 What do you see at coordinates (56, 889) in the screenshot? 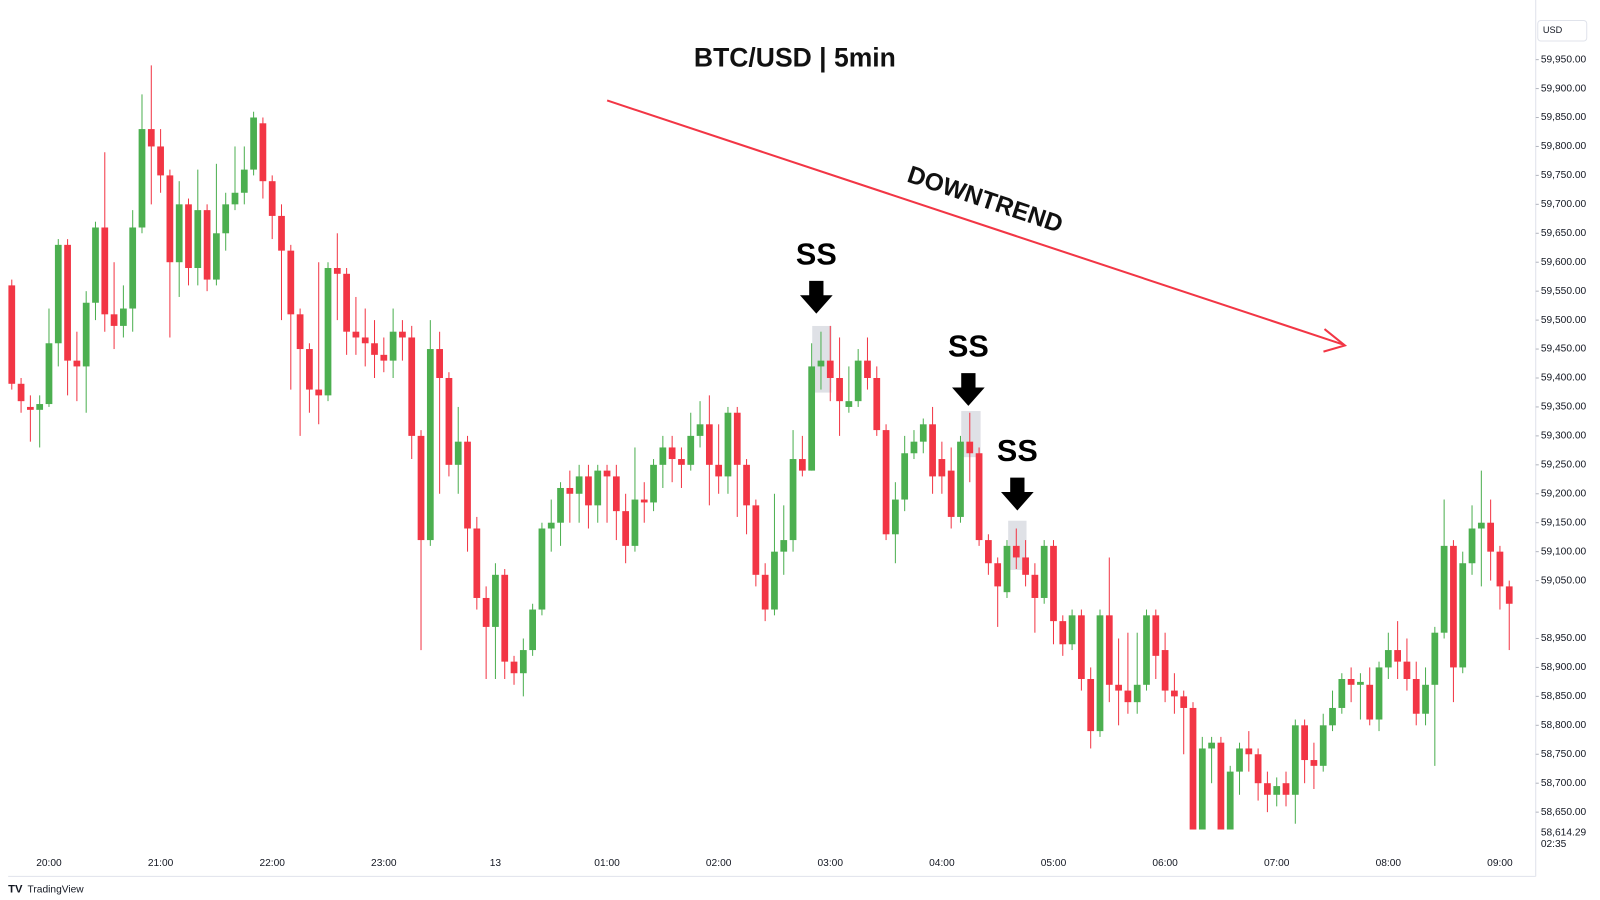
I see `brand-text: TradingView` at bounding box center [56, 889].